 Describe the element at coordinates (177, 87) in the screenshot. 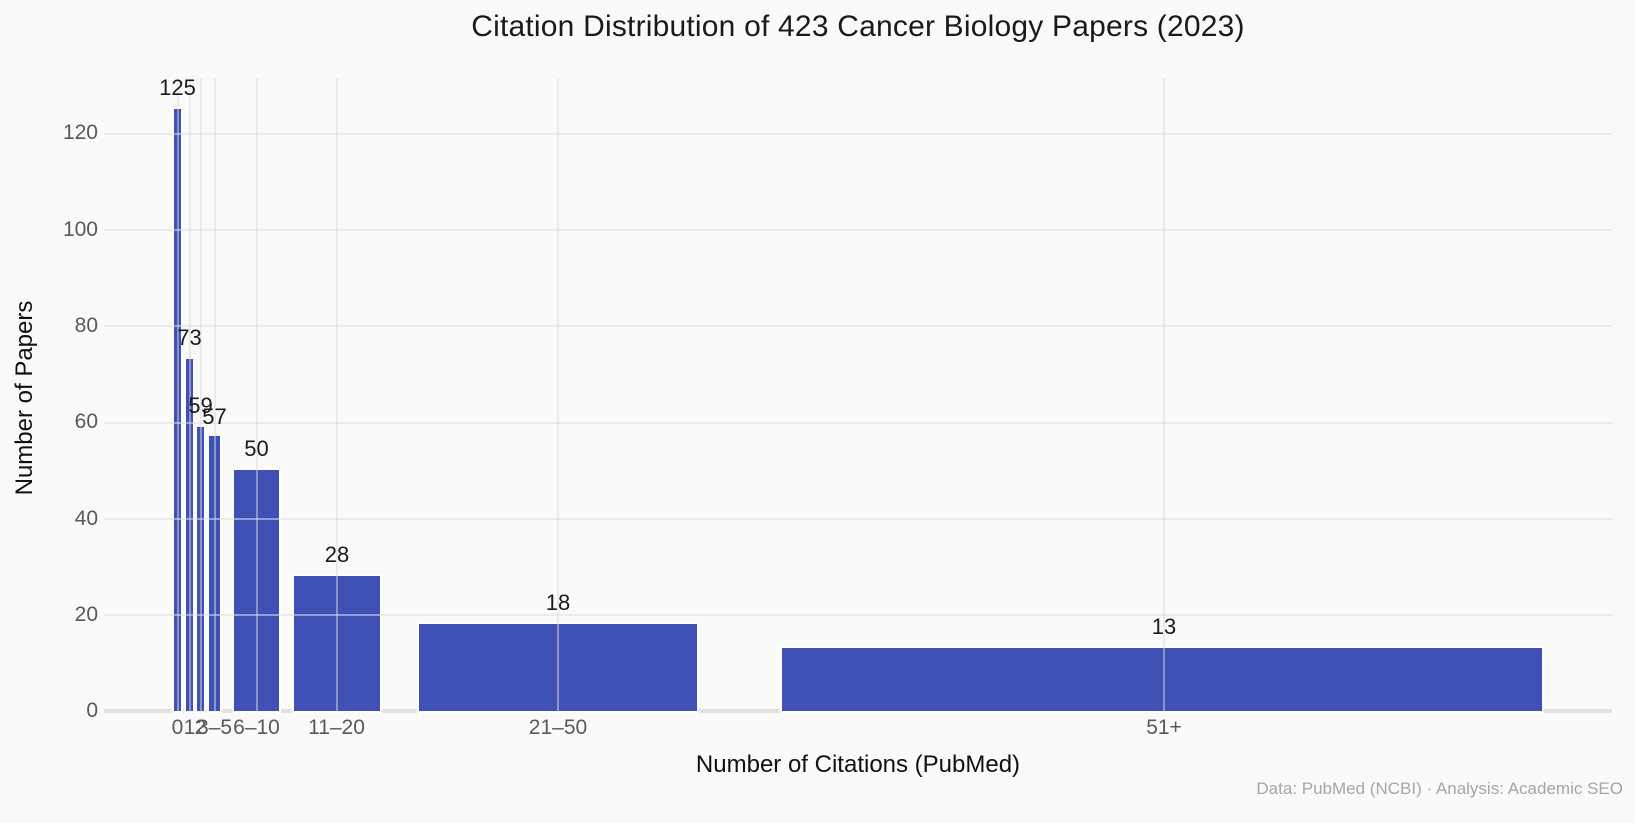

I see `value-label-0: 125` at that location.